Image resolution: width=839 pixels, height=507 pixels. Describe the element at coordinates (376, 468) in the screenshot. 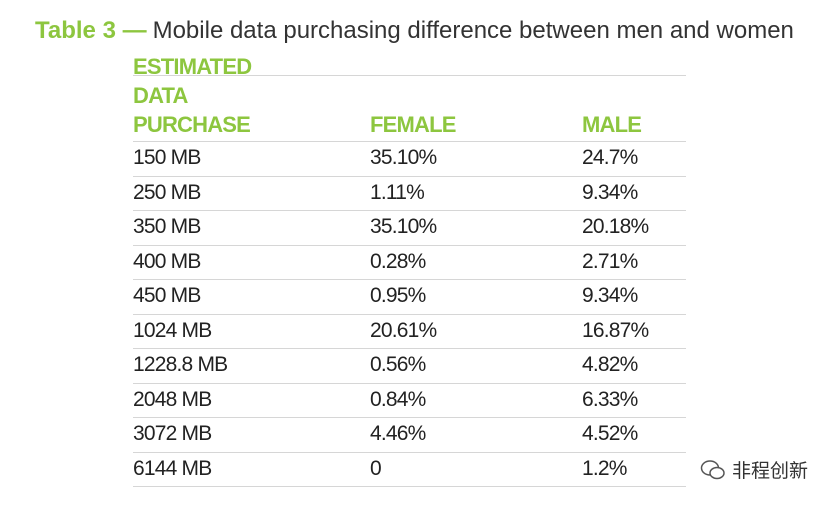

I see `cell: 0` at that location.